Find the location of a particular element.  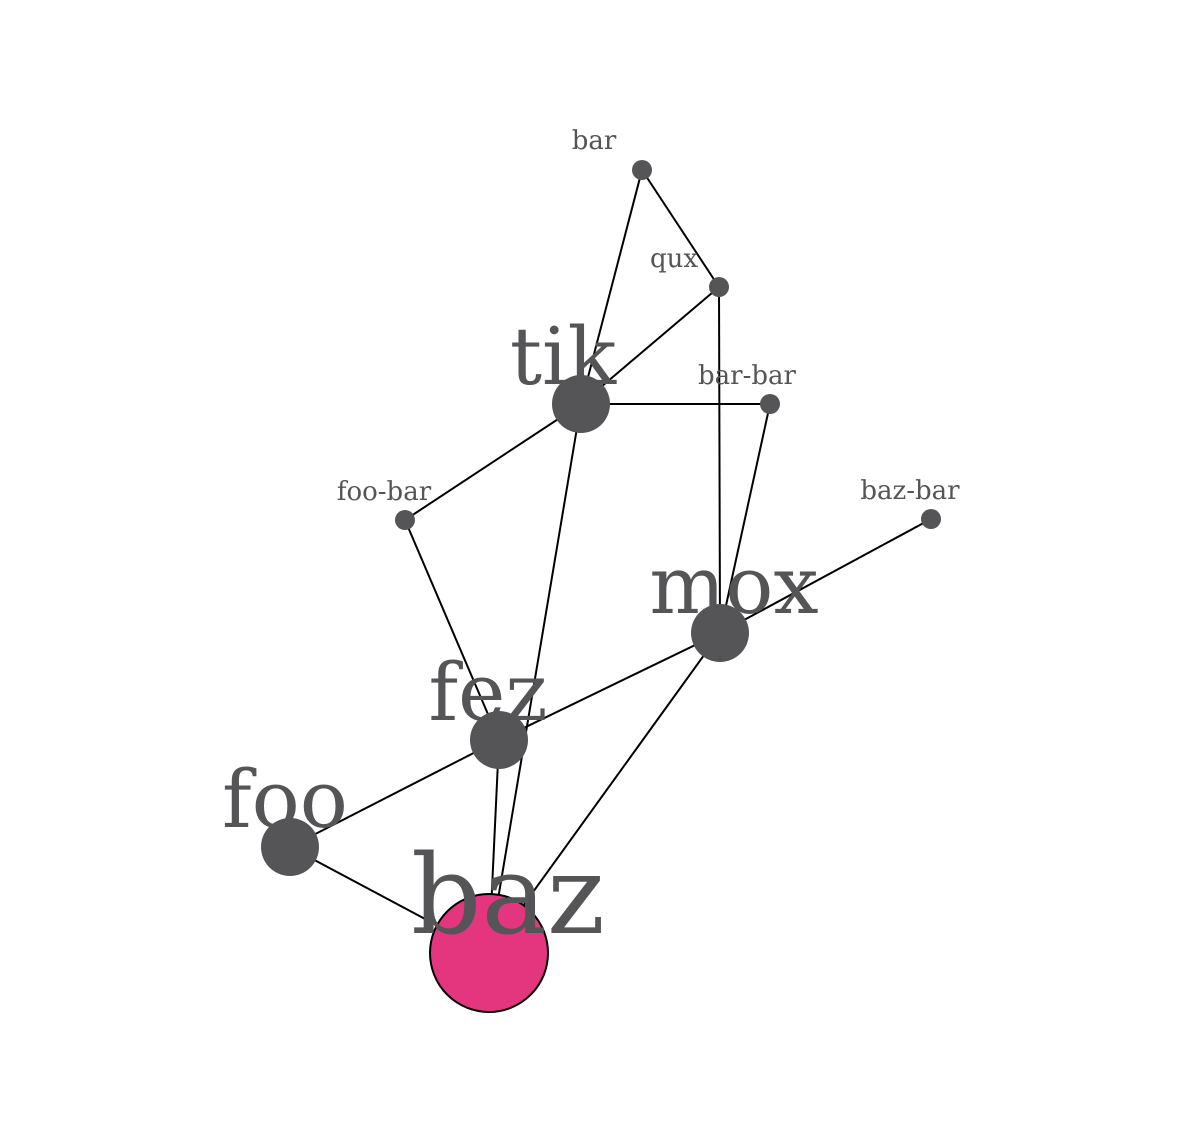

node-mox is located at coordinates (720, 633).